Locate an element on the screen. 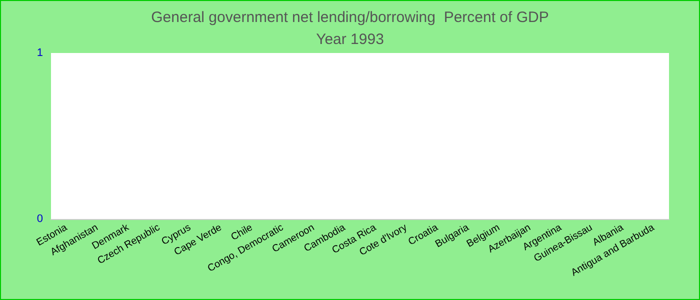  y-tick-label: 1 is located at coordinates (39, 53).